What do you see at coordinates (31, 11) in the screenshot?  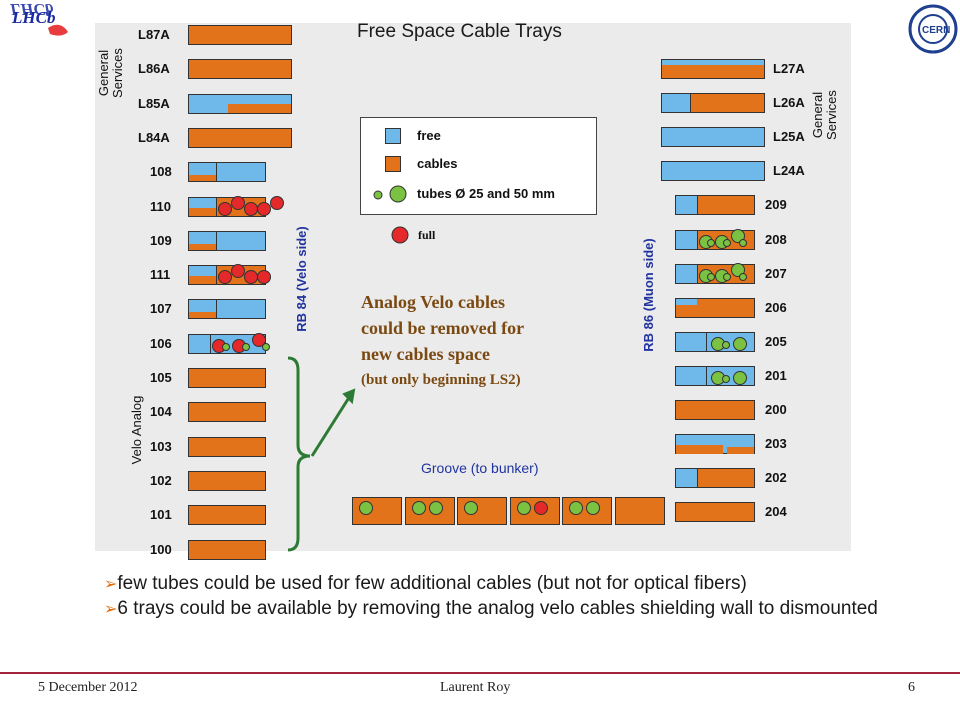 I see `svg-text: LHCb` at bounding box center [31, 11].